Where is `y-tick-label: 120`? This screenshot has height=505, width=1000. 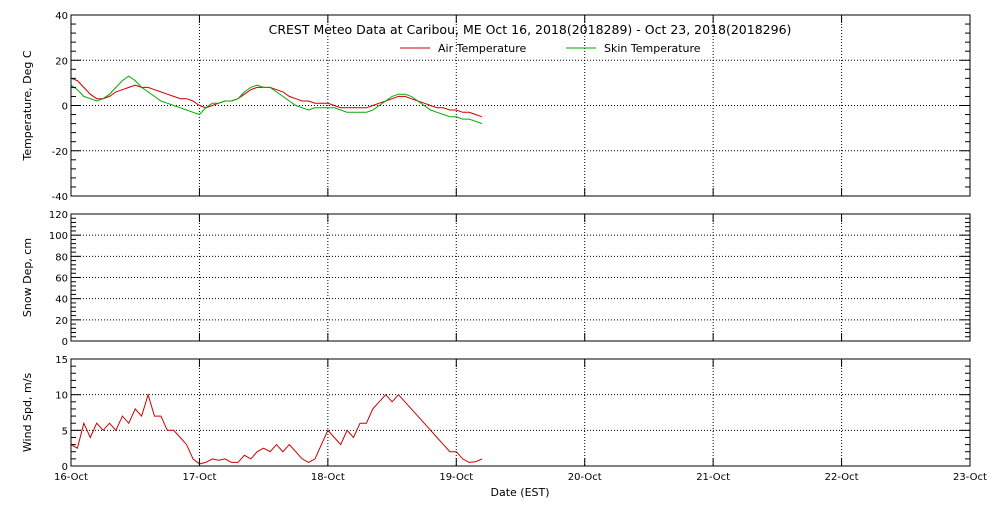 y-tick-label: 120 is located at coordinates (58, 215).